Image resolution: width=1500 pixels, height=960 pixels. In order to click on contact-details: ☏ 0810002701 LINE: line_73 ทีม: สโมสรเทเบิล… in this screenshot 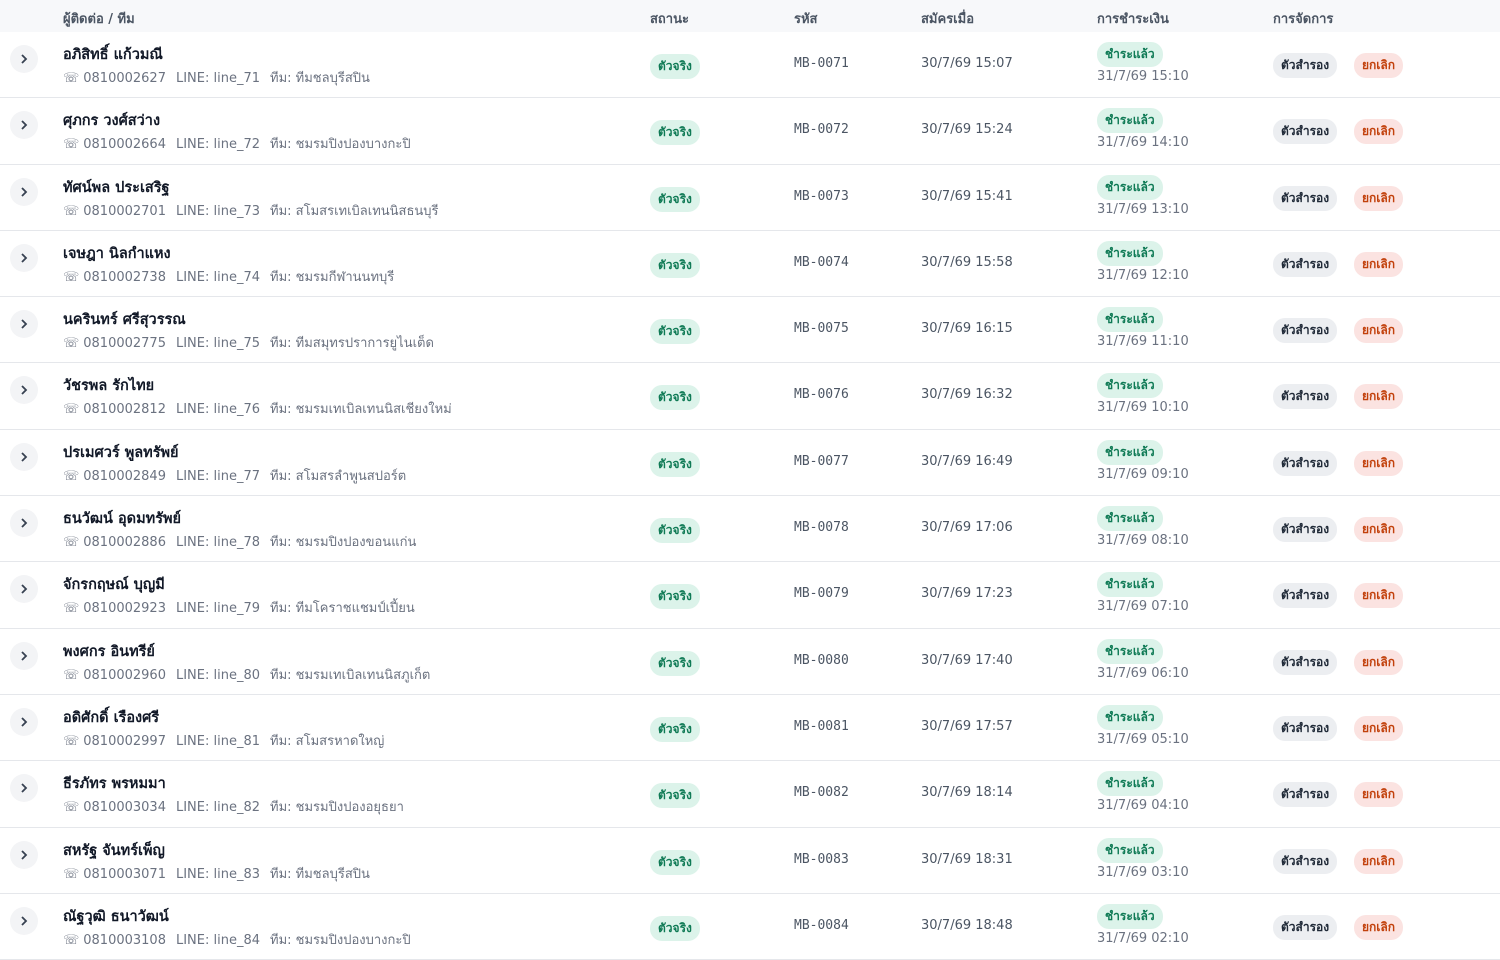, I will do `click(256, 210)`.